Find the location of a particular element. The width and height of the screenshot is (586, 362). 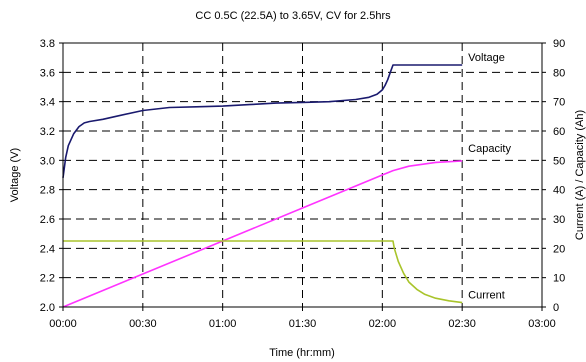

x-tick-label: 01:30 is located at coordinates (303, 324).